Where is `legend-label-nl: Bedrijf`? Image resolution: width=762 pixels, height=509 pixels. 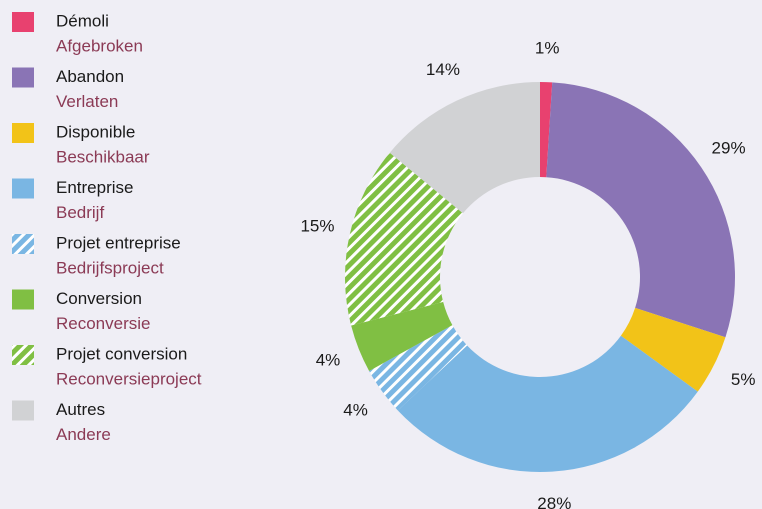 legend-label-nl: Bedrijf is located at coordinates (80, 212).